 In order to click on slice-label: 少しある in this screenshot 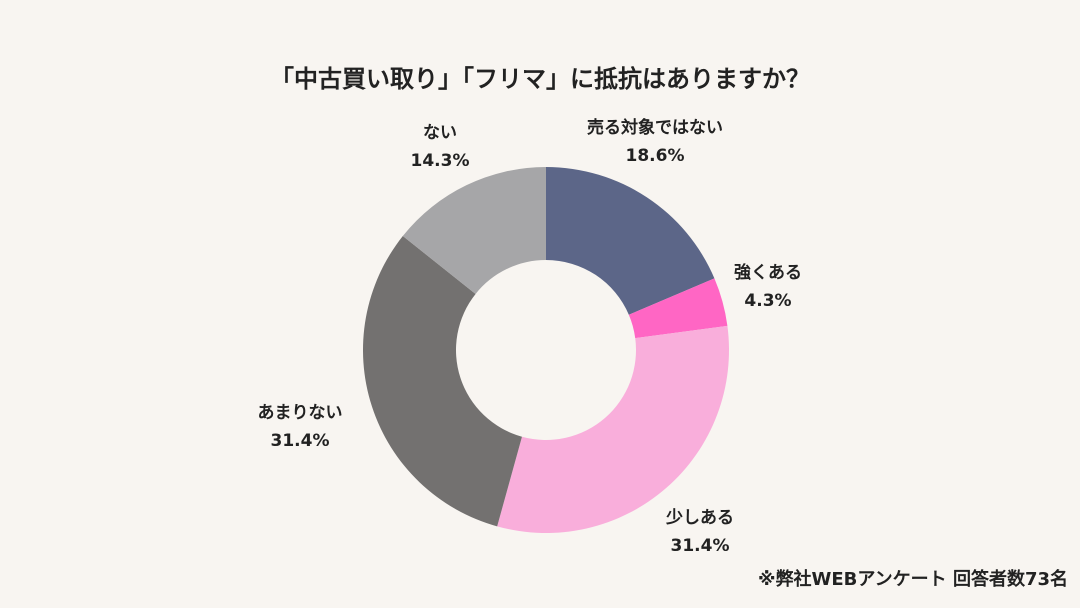, I will do `click(699, 518)`.